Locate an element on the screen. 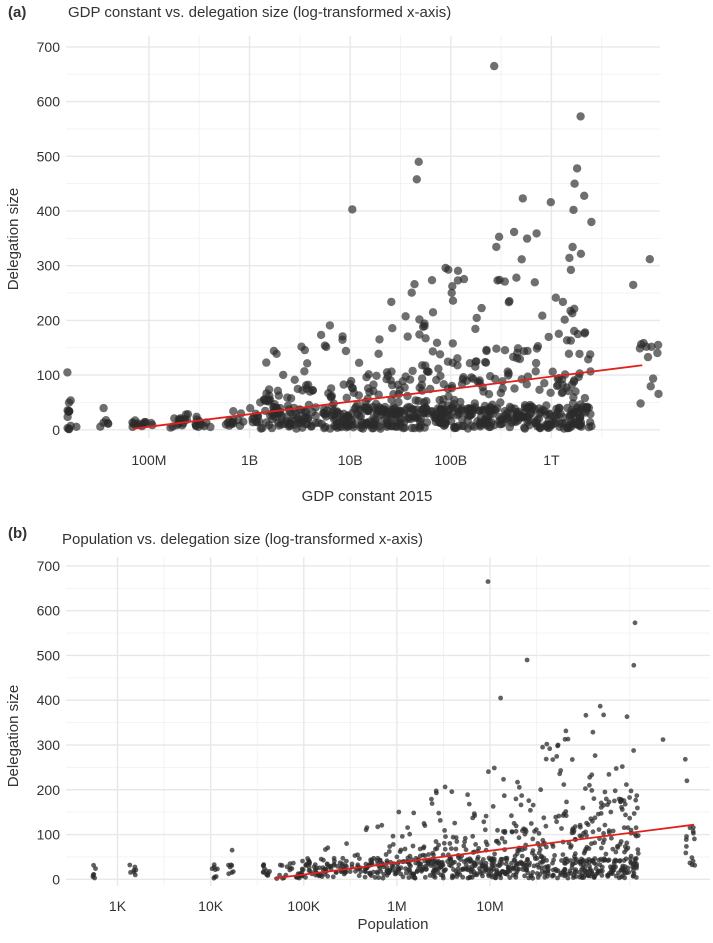 Image resolution: width=713 pixels, height=943 pixels. panel-b-x-tick-label: 1M is located at coordinates (396, 906).